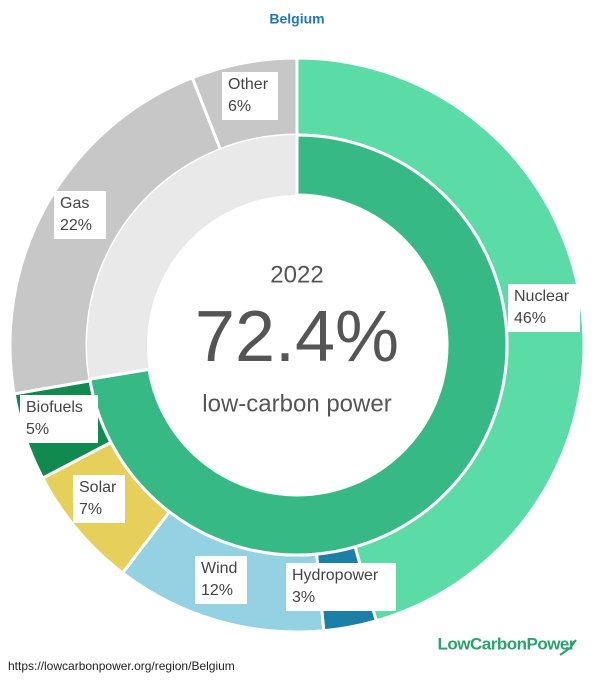 This screenshot has height=680, width=594. I want to click on label-name: Solar, so click(98, 487).